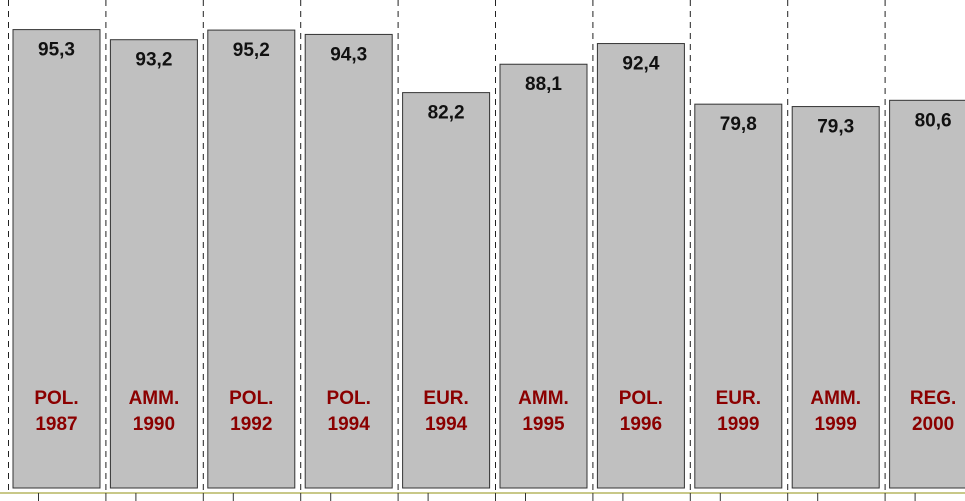 Image resolution: width=965 pixels, height=501 pixels. Describe the element at coordinates (56, 50) in the screenshot. I see `value-label: 95,3` at that location.